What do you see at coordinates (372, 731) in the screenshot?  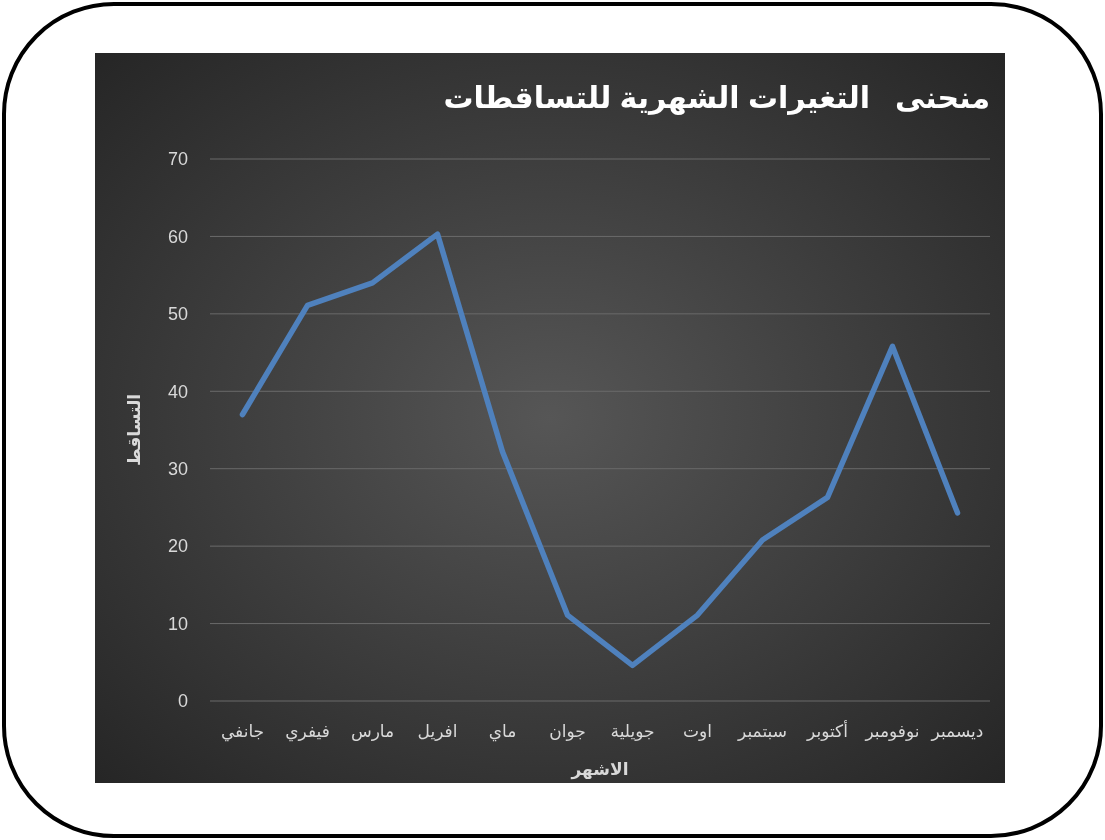 I see `x-tick-label: مارس` at bounding box center [372, 731].